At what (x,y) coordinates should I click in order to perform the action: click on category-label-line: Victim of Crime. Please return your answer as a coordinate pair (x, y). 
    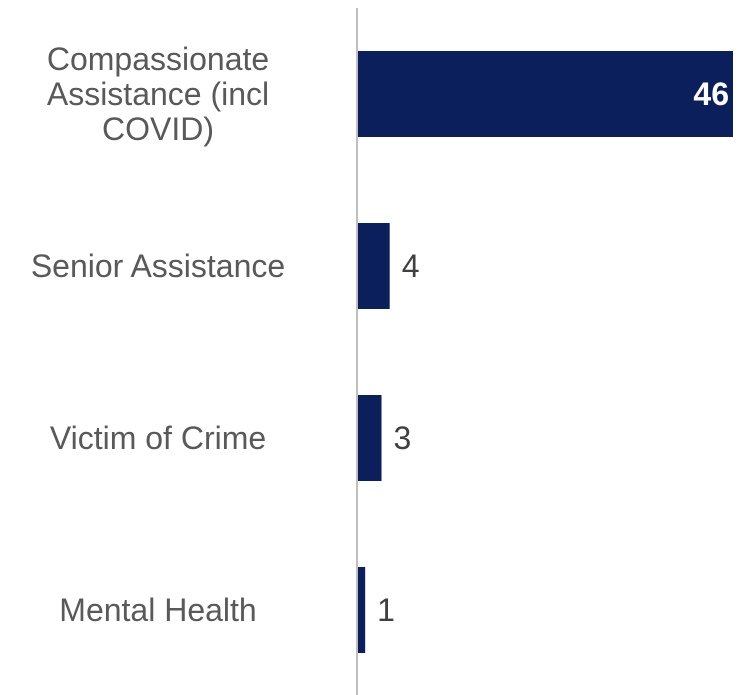
    Looking at the image, I should click on (158, 438).